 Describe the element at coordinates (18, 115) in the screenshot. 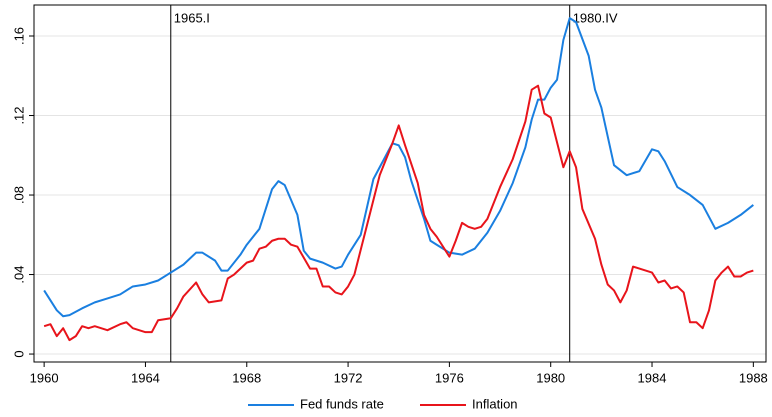

I see `y-tick-label: .12` at that location.